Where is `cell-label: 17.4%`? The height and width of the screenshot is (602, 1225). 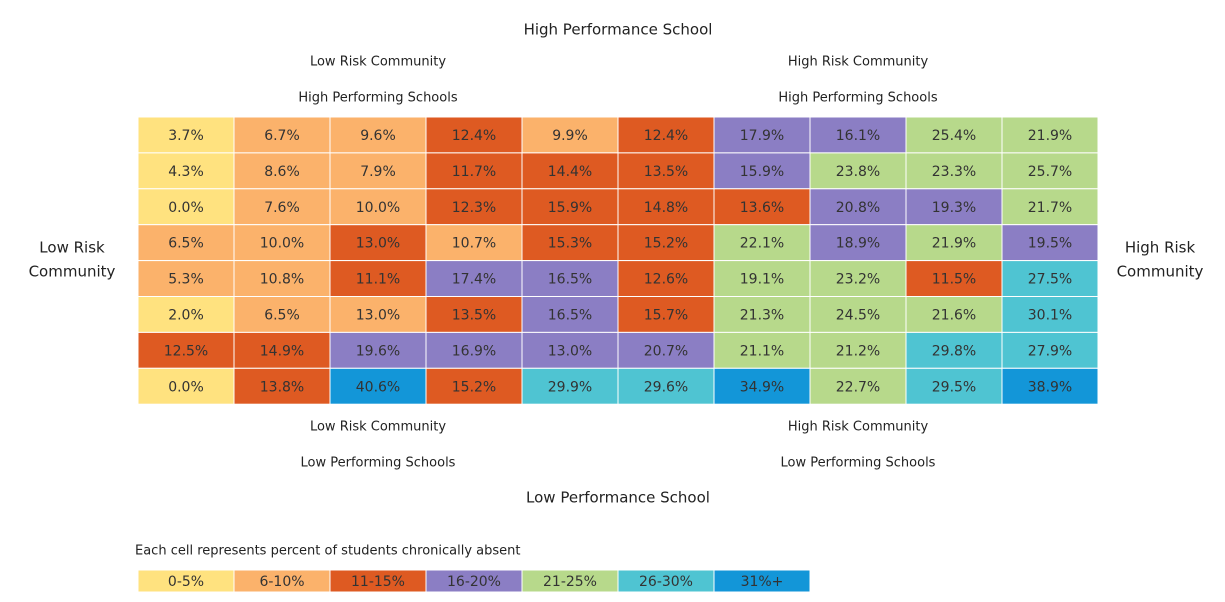 cell-label: 17.4% is located at coordinates (474, 280).